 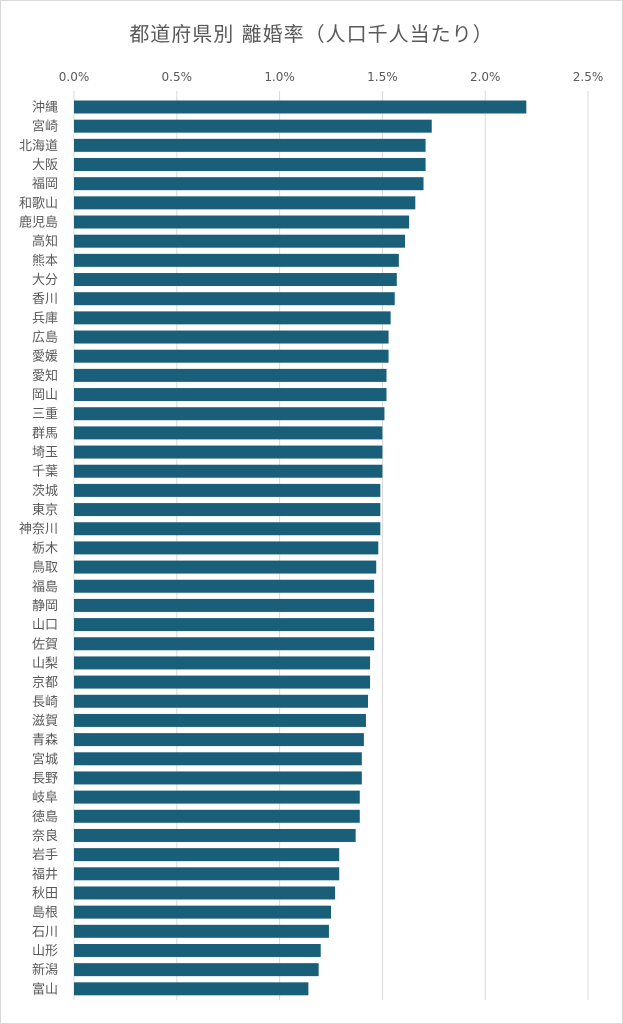 What do you see at coordinates (45, 395) in the screenshot?
I see `category-label: 岡山` at bounding box center [45, 395].